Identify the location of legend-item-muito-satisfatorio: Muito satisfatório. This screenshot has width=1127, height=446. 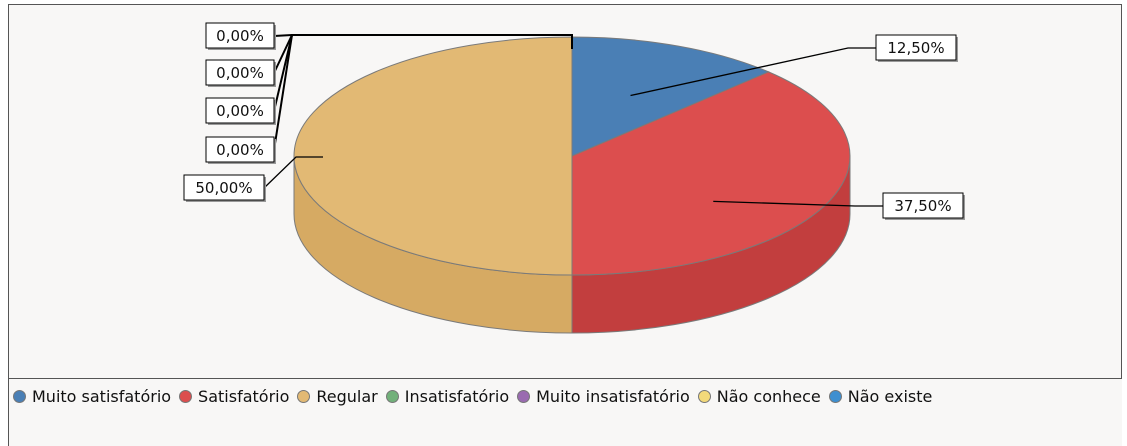
(92, 396).